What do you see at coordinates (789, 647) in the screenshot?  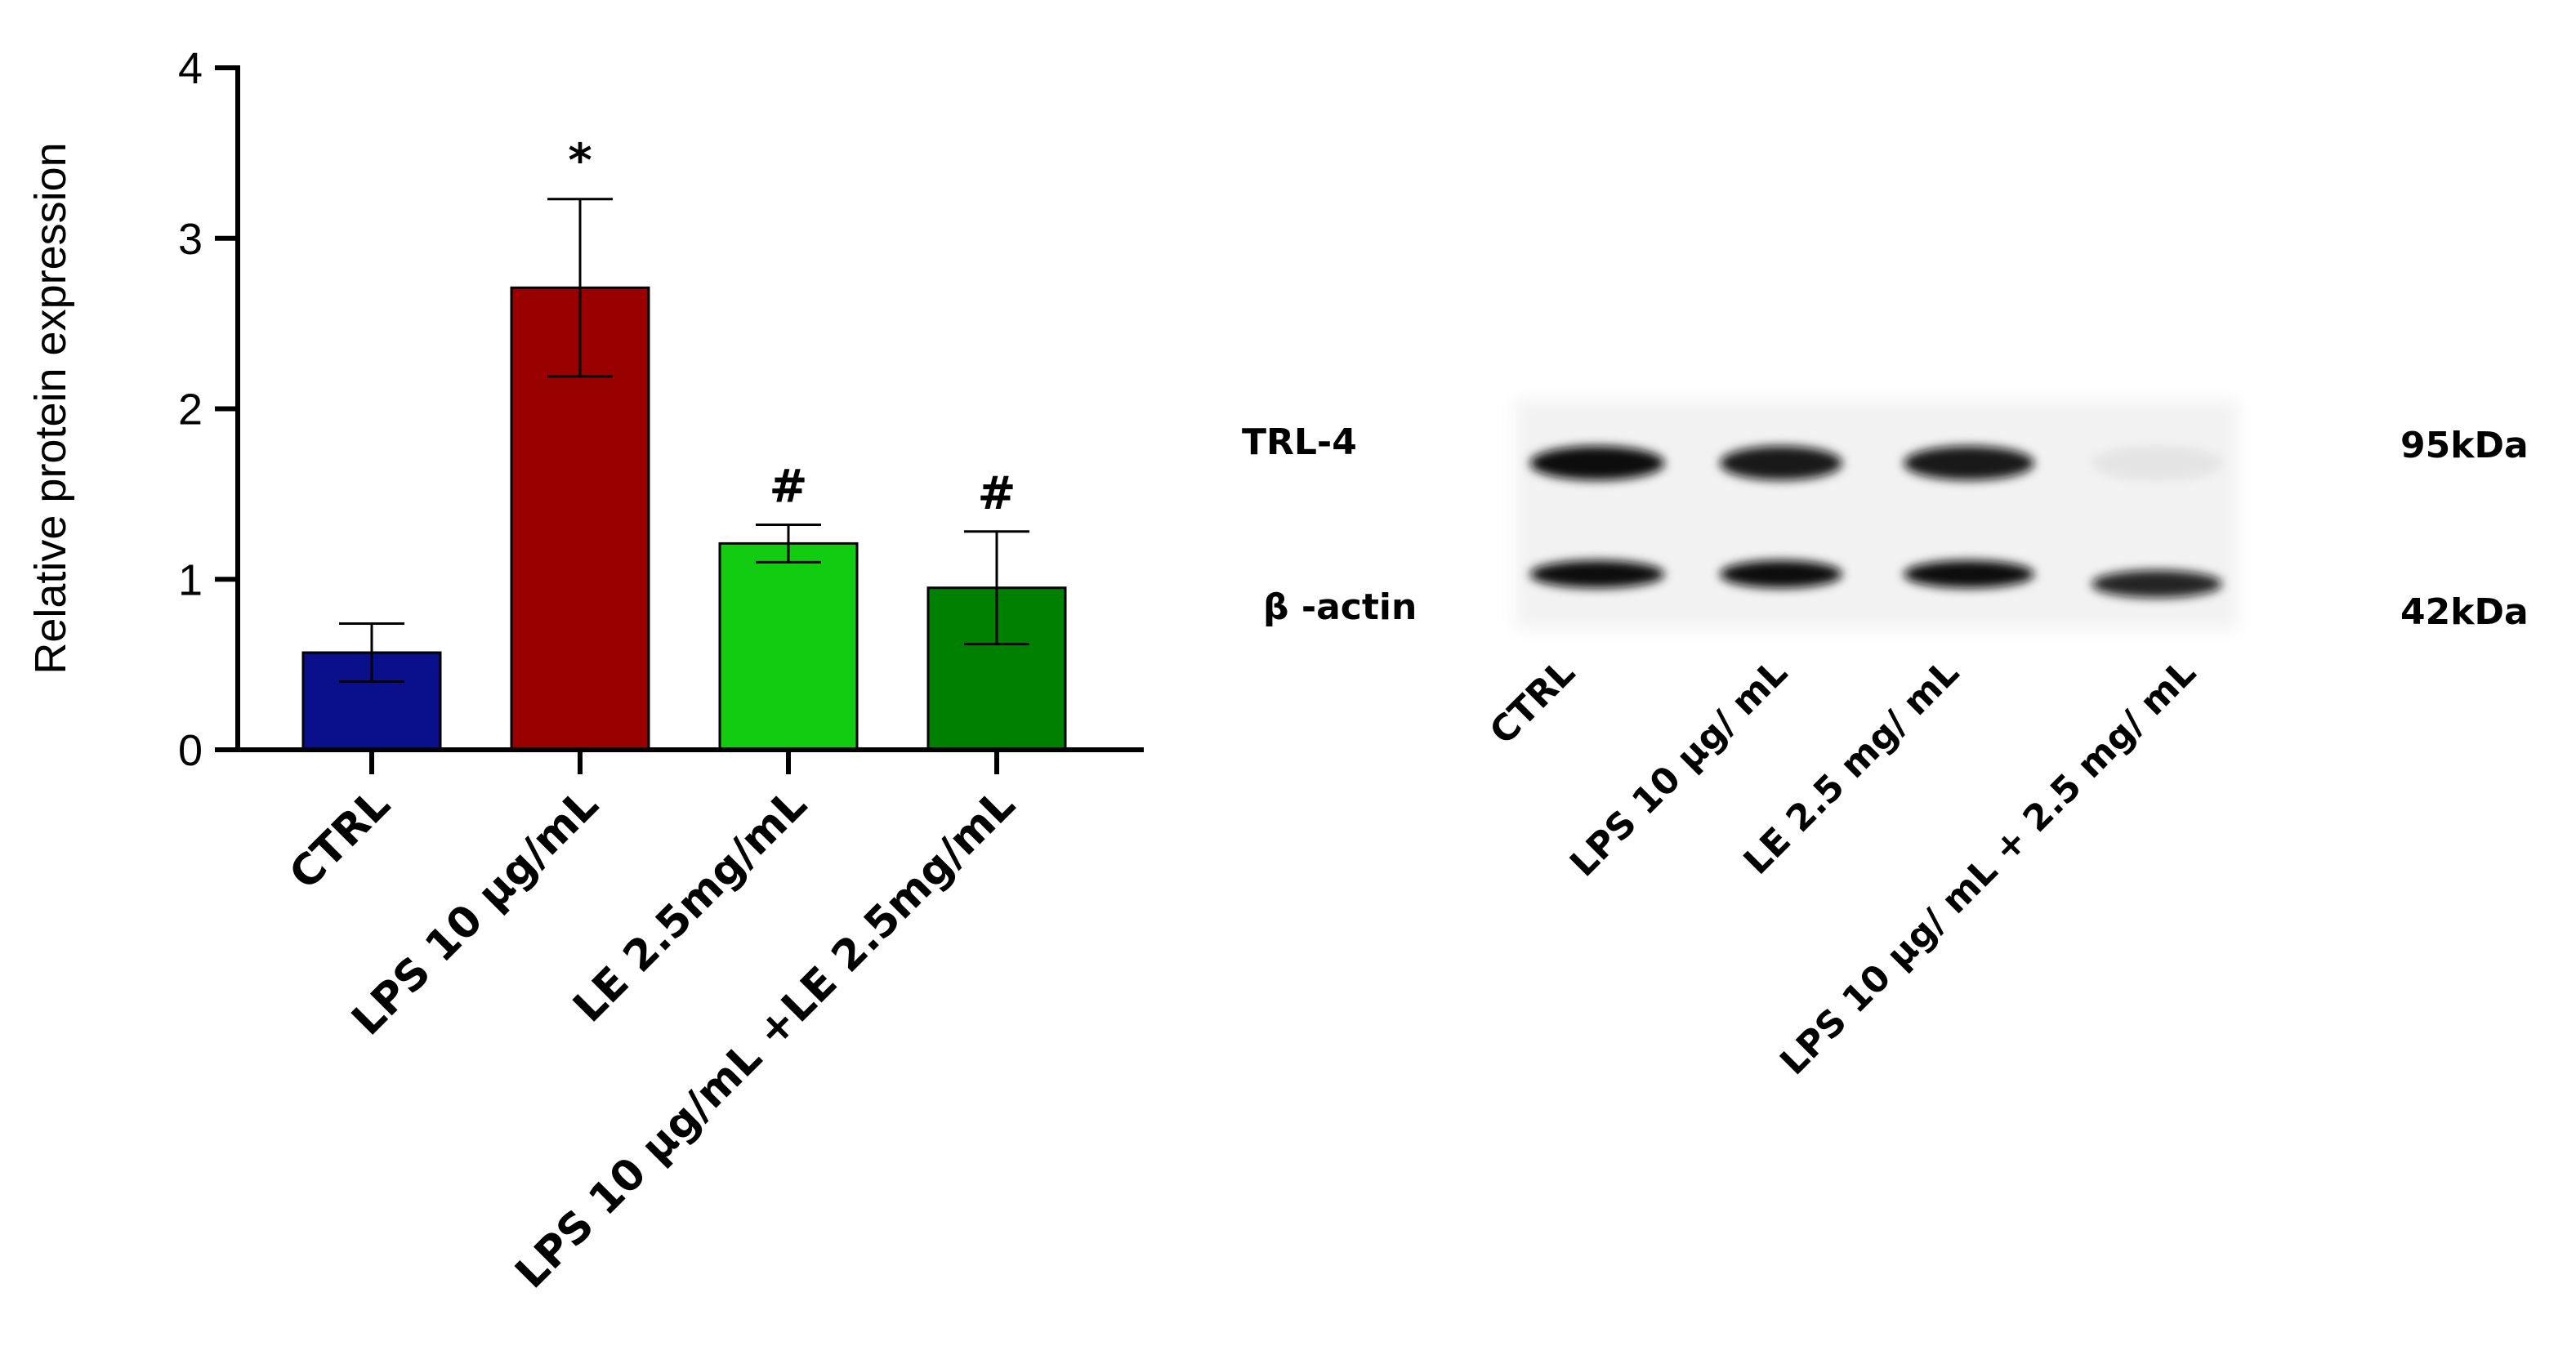 I see `bar` at bounding box center [789, 647].